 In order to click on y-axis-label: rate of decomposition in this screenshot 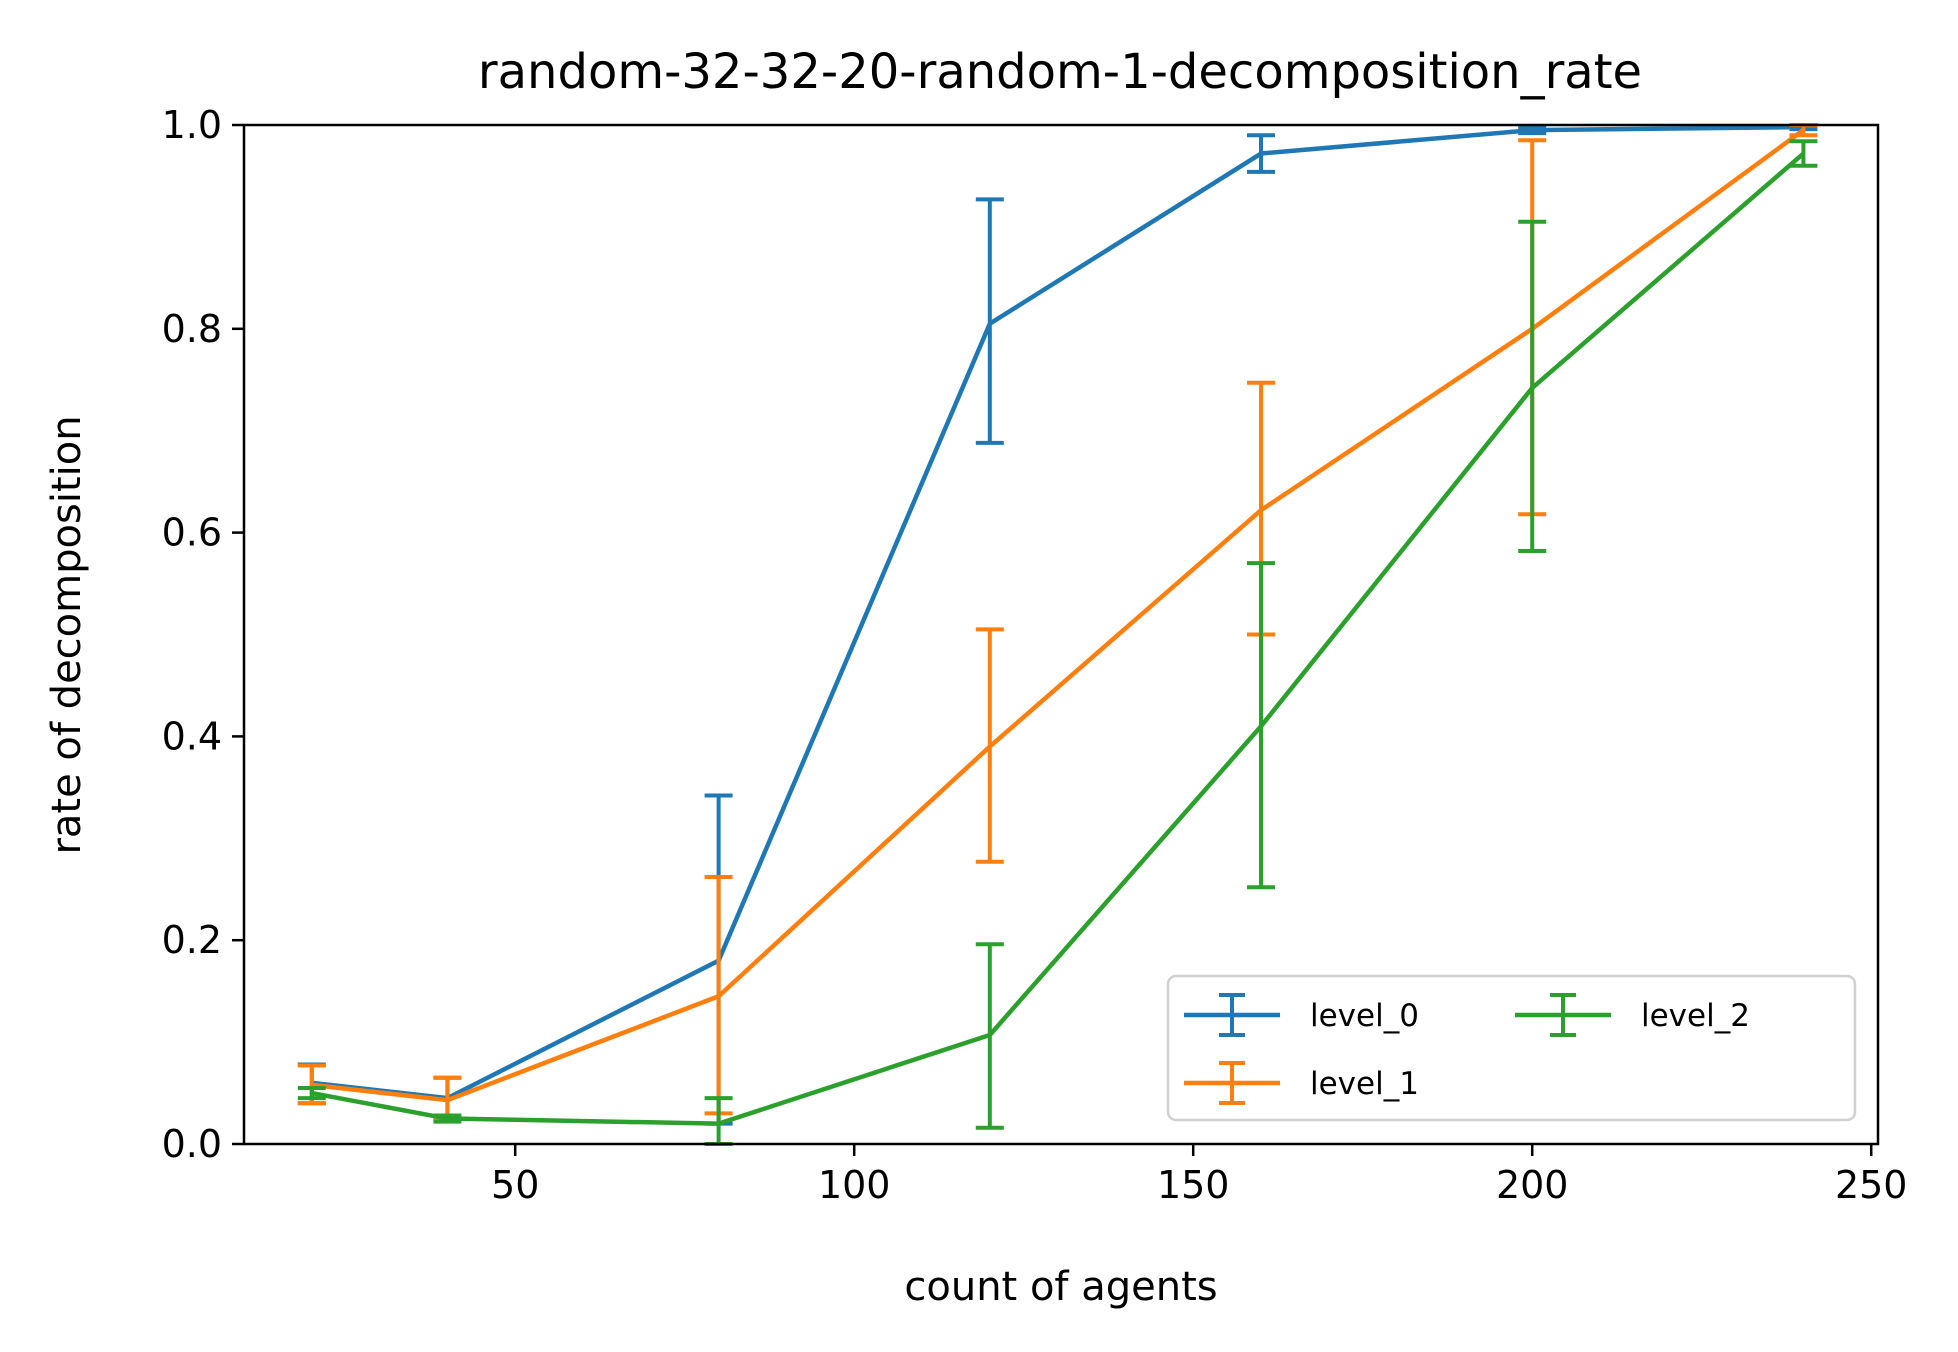, I will do `click(67, 634)`.